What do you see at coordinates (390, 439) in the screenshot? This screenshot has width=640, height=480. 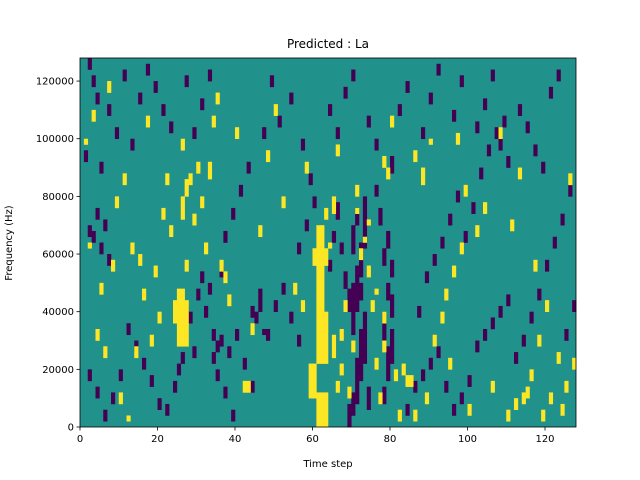 I see `x-tick-label: 80` at bounding box center [390, 439].